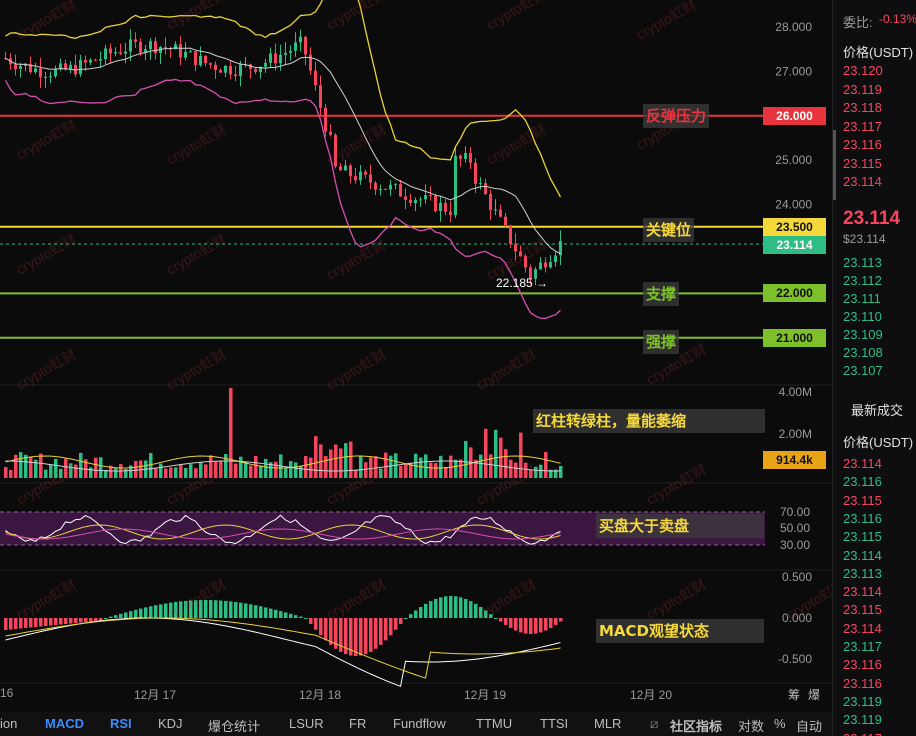  What do you see at coordinates (863, 370) in the screenshot?
I see `bid-row: 23.107` at bounding box center [863, 370].